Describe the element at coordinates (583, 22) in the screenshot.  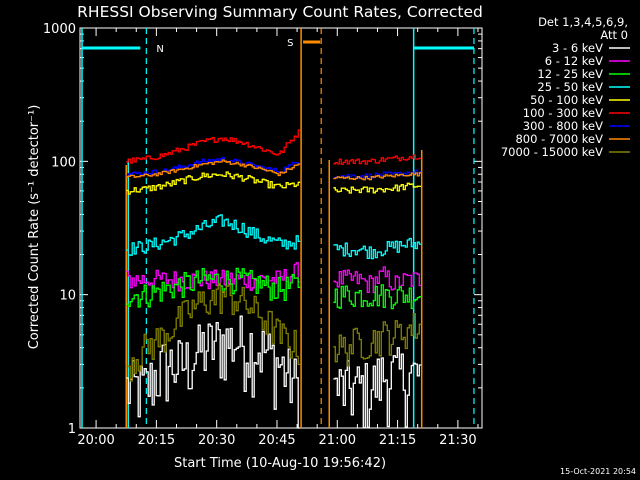
I see `legend-header-line-1: Det 1,3,4,5,6,9,` at that location.